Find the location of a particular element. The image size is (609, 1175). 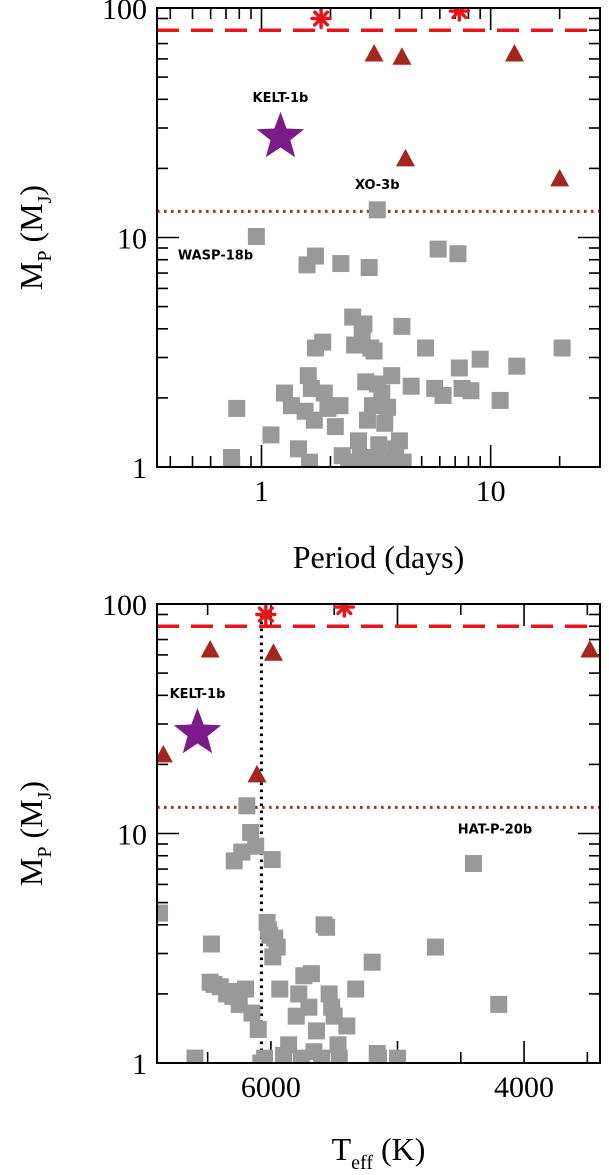

y-tick-label: 10 is located at coordinates (132, 835).